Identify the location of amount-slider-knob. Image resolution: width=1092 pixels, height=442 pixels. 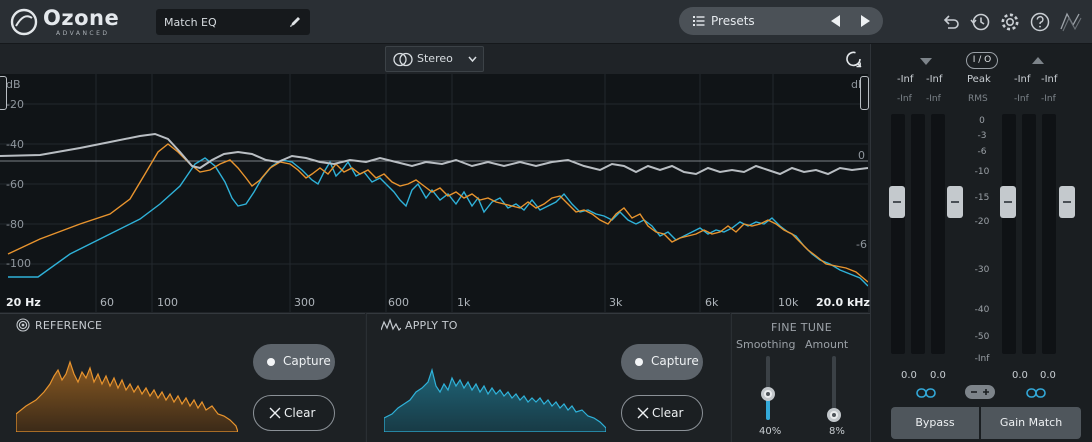
(834, 414).